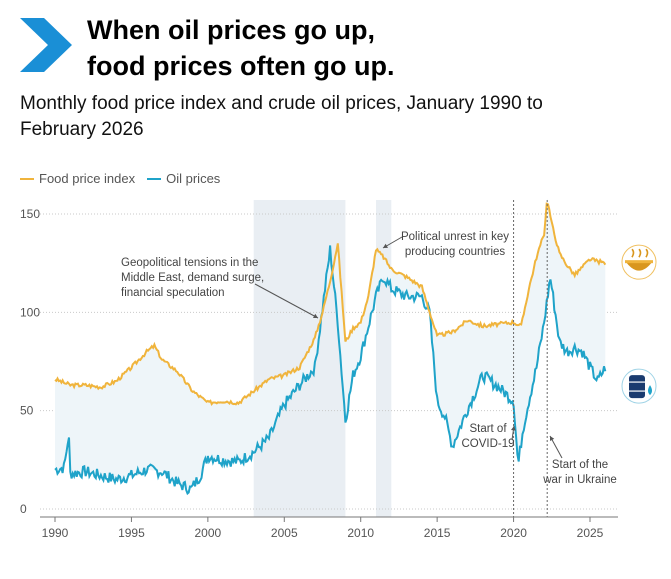 This screenshot has width=671, height=579. I want to click on title-line-1: When oil prices go up,, so click(231, 30).